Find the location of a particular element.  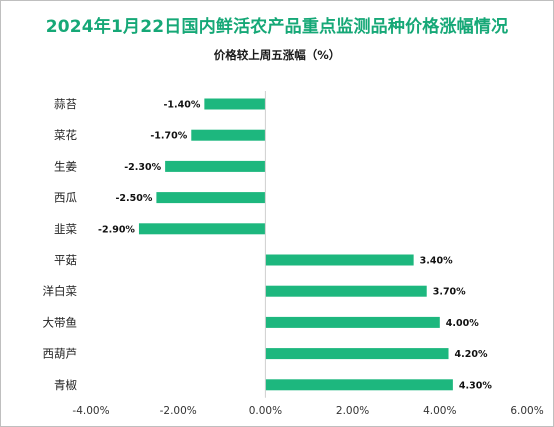

category-label: 韭菜 is located at coordinates (65, 229).